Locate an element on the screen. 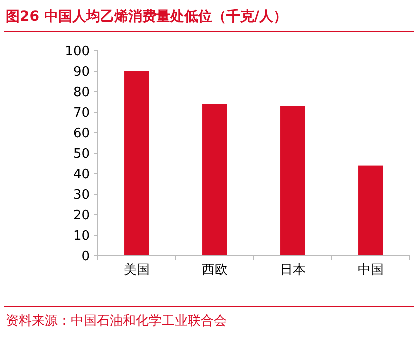 The height and width of the screenshot is (339, 419). text: 资料来源：中国石油和化学工业联合会 is located at coordinates (116, 321).